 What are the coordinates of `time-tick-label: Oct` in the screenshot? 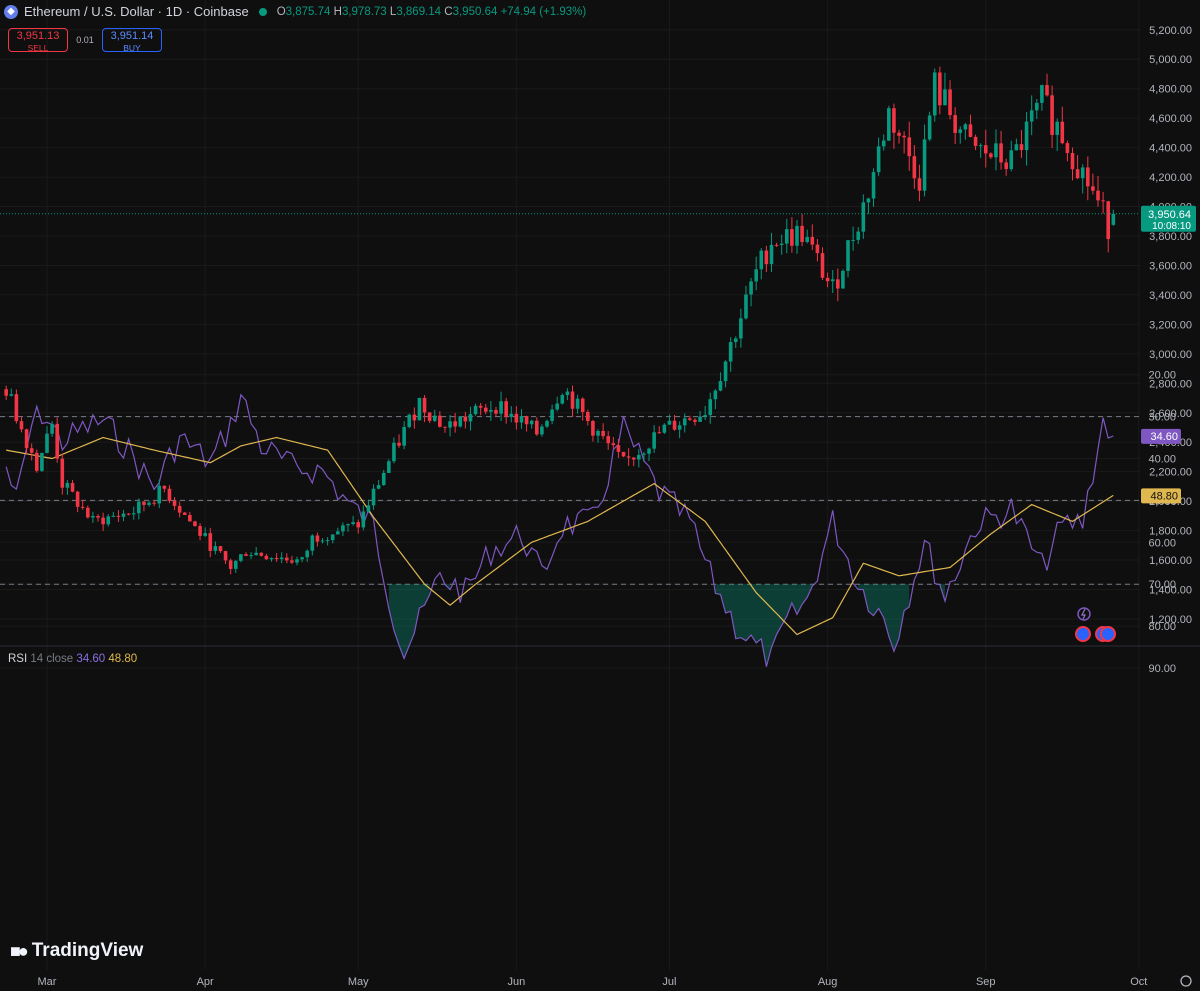 It's located at (1138, 982).